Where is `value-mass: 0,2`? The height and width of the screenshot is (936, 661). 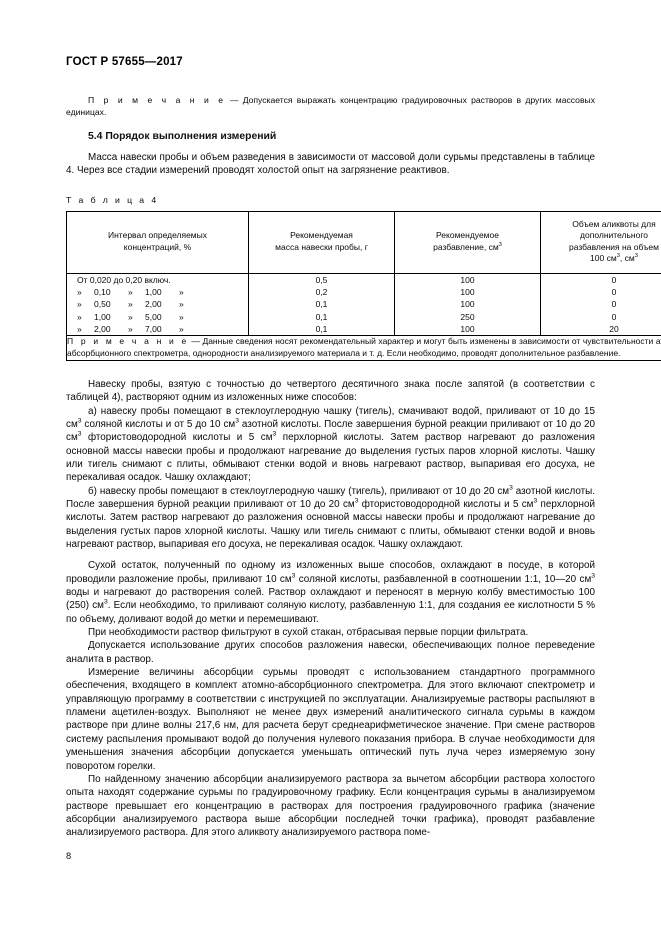 value-mass: 0,2 is located at coordinates (321, 292).